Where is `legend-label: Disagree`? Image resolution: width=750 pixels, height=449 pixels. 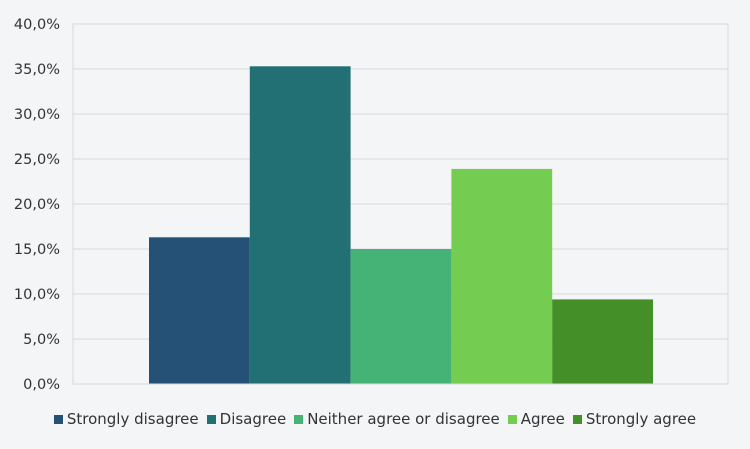 legend-label: Disagree is located at coordinates (253, 419).